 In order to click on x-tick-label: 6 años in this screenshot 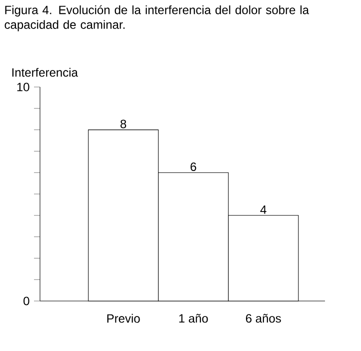, I will do `click(263, 318)`.